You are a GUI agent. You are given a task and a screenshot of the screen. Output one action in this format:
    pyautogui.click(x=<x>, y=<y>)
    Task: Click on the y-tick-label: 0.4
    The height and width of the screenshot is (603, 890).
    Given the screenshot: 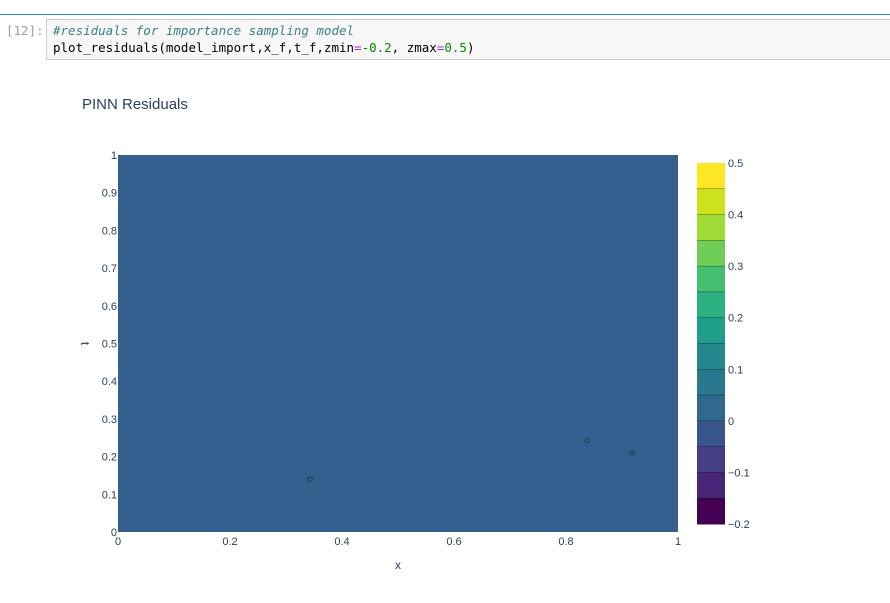 What is the action you would take?
    pyautogui.click(x=109, y=382)
    